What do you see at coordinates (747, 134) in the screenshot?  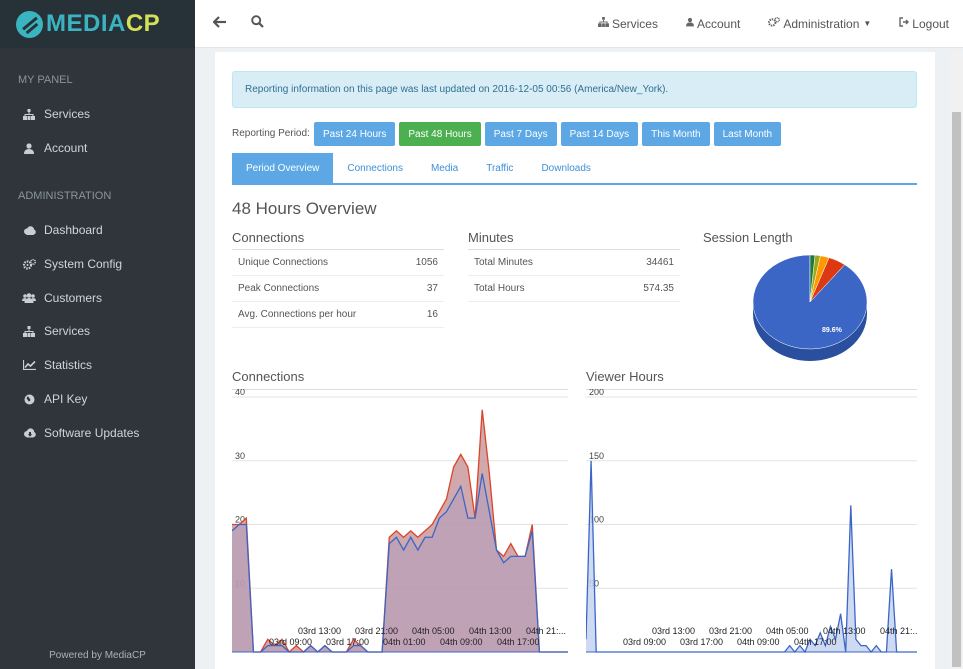 I see `period-last-month-button: Last Month` at bounding box center [747, 134].